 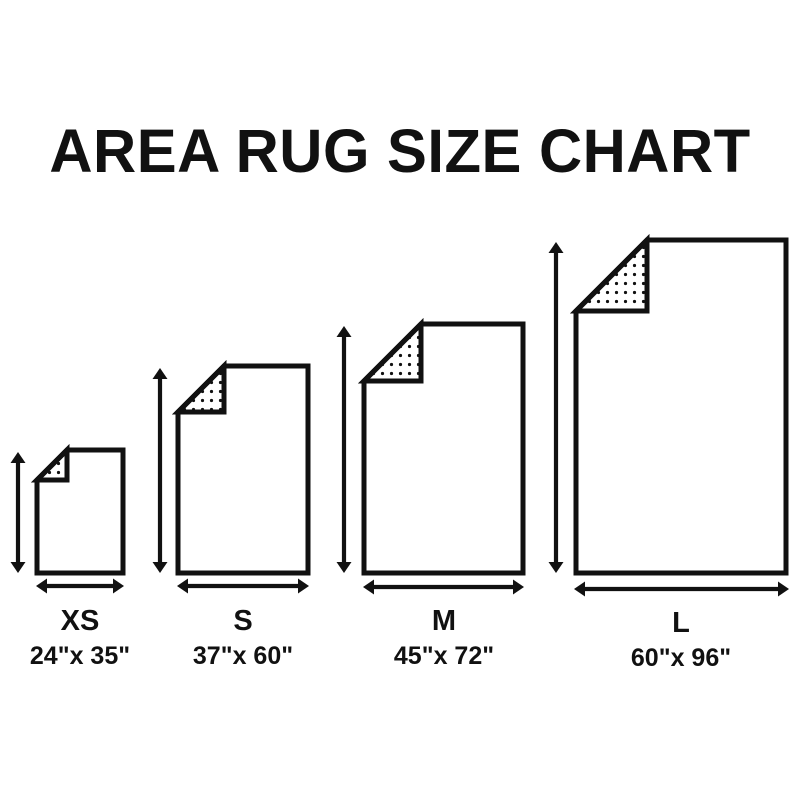 What do you see at coordinates (50, 463) in the screenshot?
I see `folded-corner-texture-xs` at bounding box center [50, 463].